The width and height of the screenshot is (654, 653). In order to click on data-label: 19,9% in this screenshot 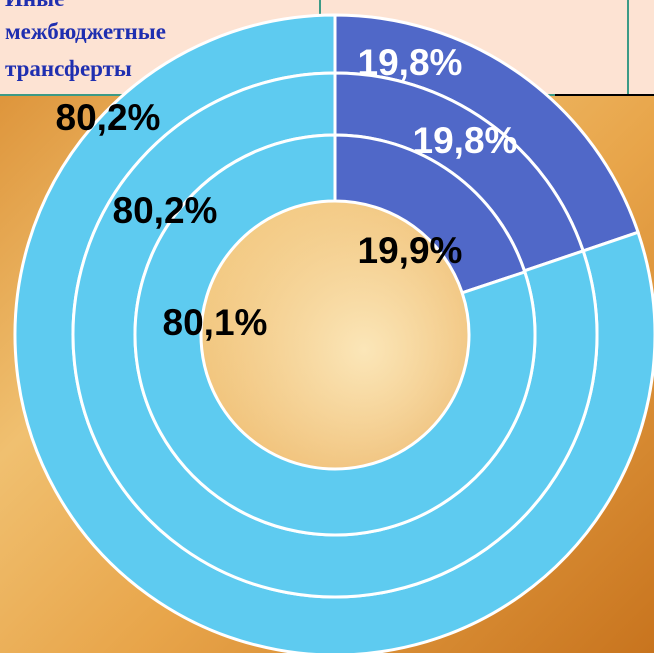, I will do `click(410, 250)`.